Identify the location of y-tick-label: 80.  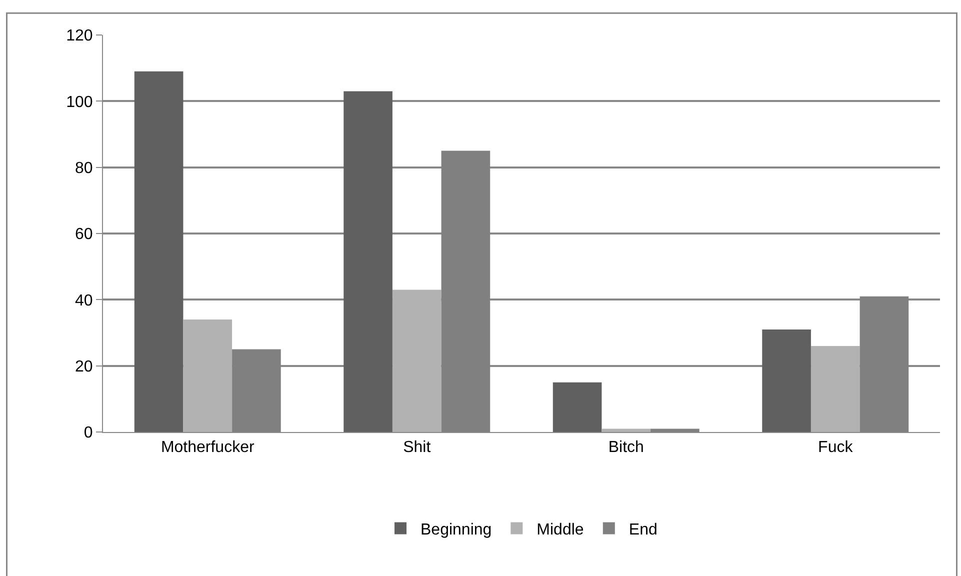
(84, 168).